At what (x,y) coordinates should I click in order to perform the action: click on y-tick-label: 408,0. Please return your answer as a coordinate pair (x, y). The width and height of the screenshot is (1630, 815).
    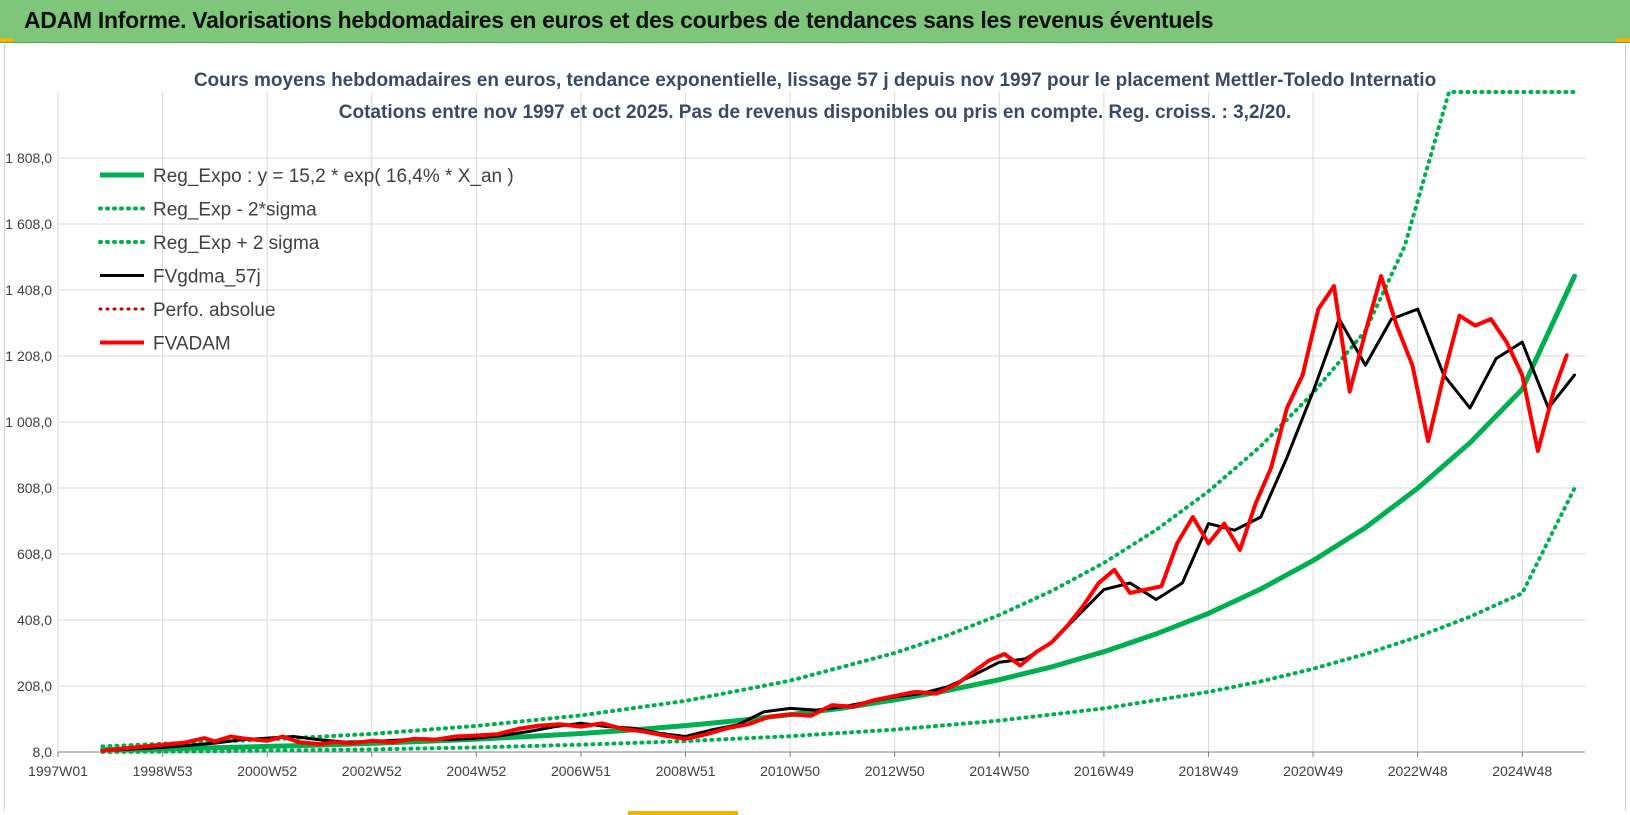
    Looking at the image, I should click on (34, 620).